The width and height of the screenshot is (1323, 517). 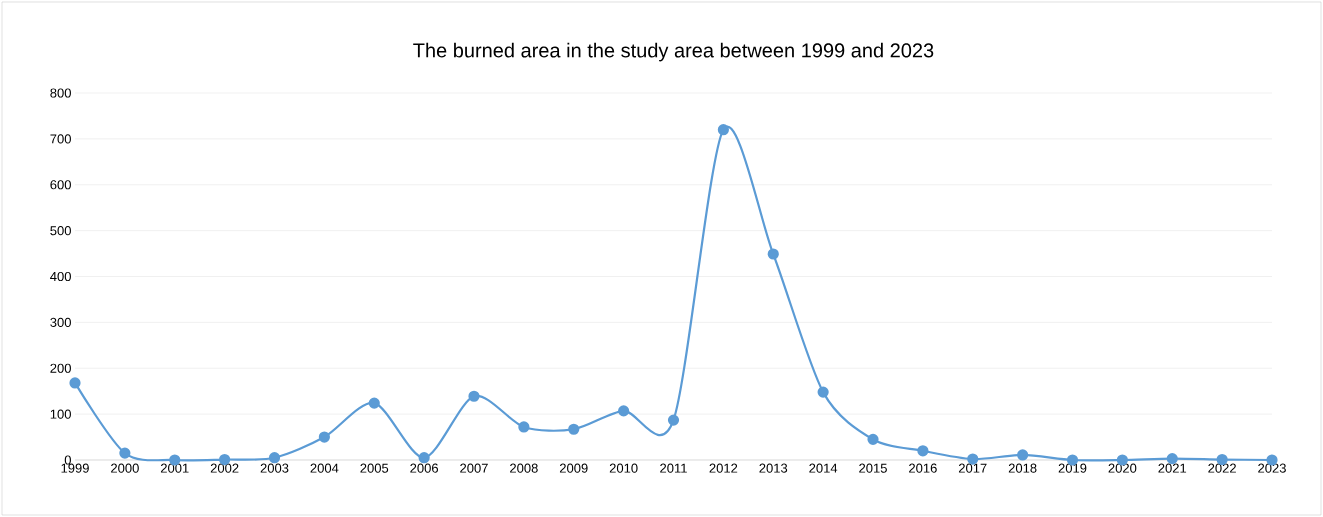 I want to click on x-tick-label: 2020, so click(x=1122, y=468).